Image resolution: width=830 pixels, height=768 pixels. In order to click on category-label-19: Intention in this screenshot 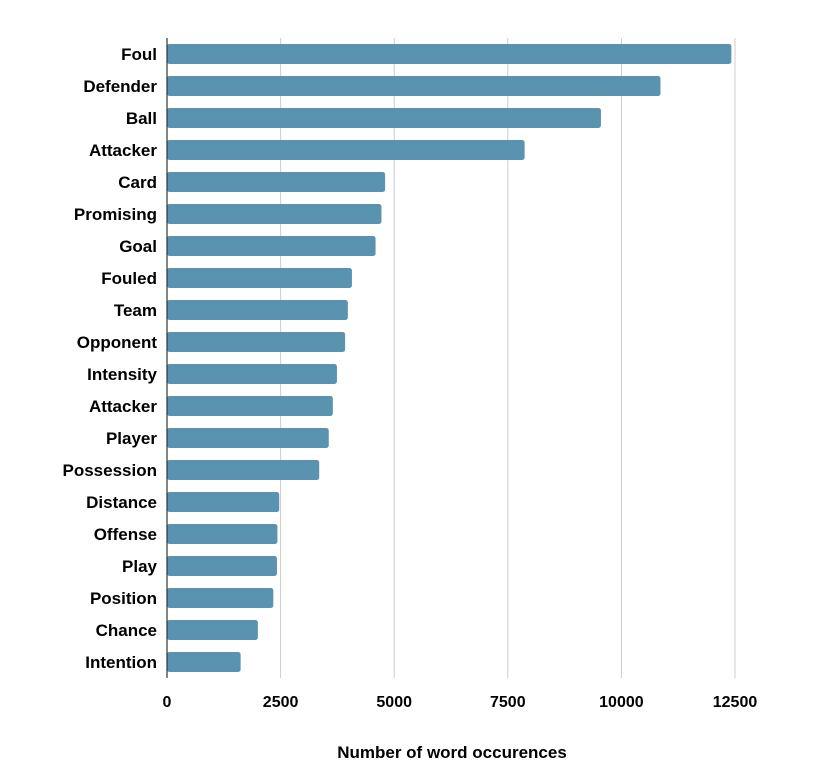, I will do `click(121, 662)`.